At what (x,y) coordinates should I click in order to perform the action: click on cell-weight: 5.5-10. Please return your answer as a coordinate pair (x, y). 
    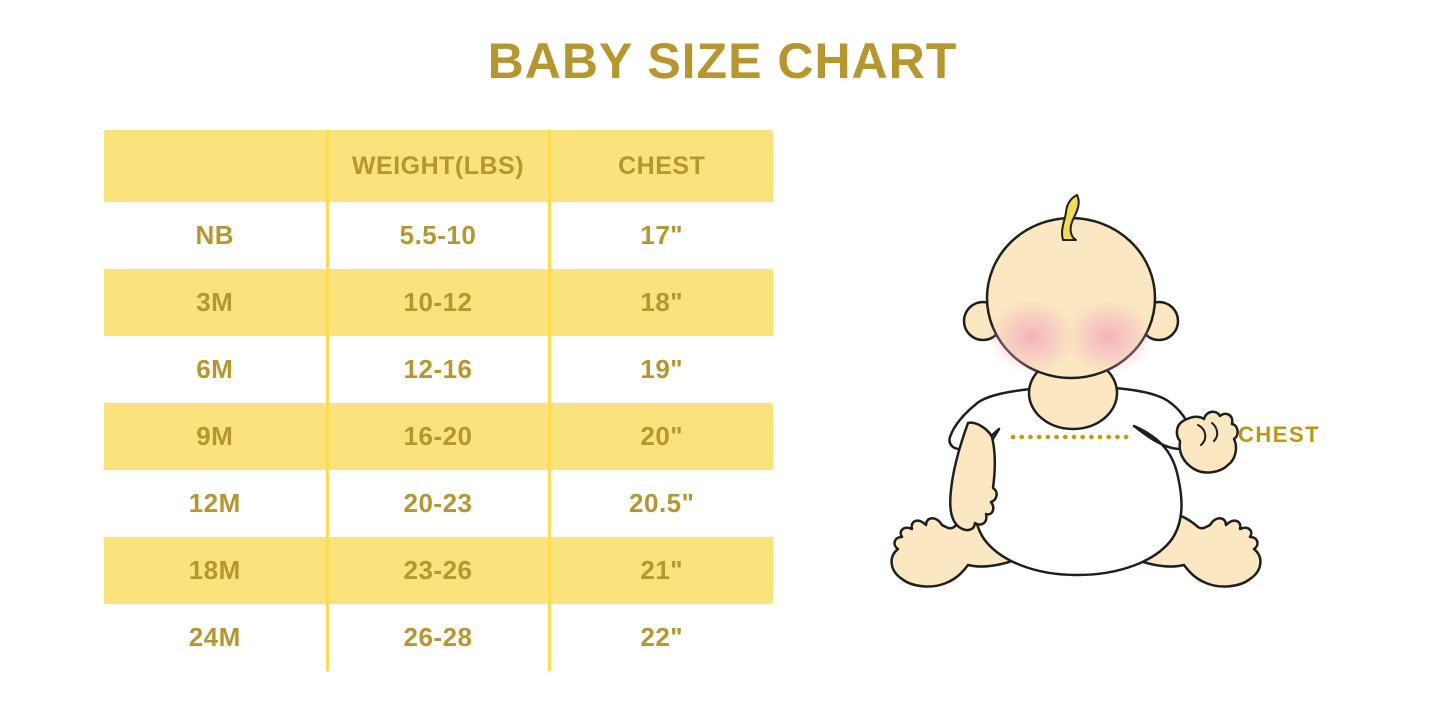
    Looking at the image, I should click on (438, 235).